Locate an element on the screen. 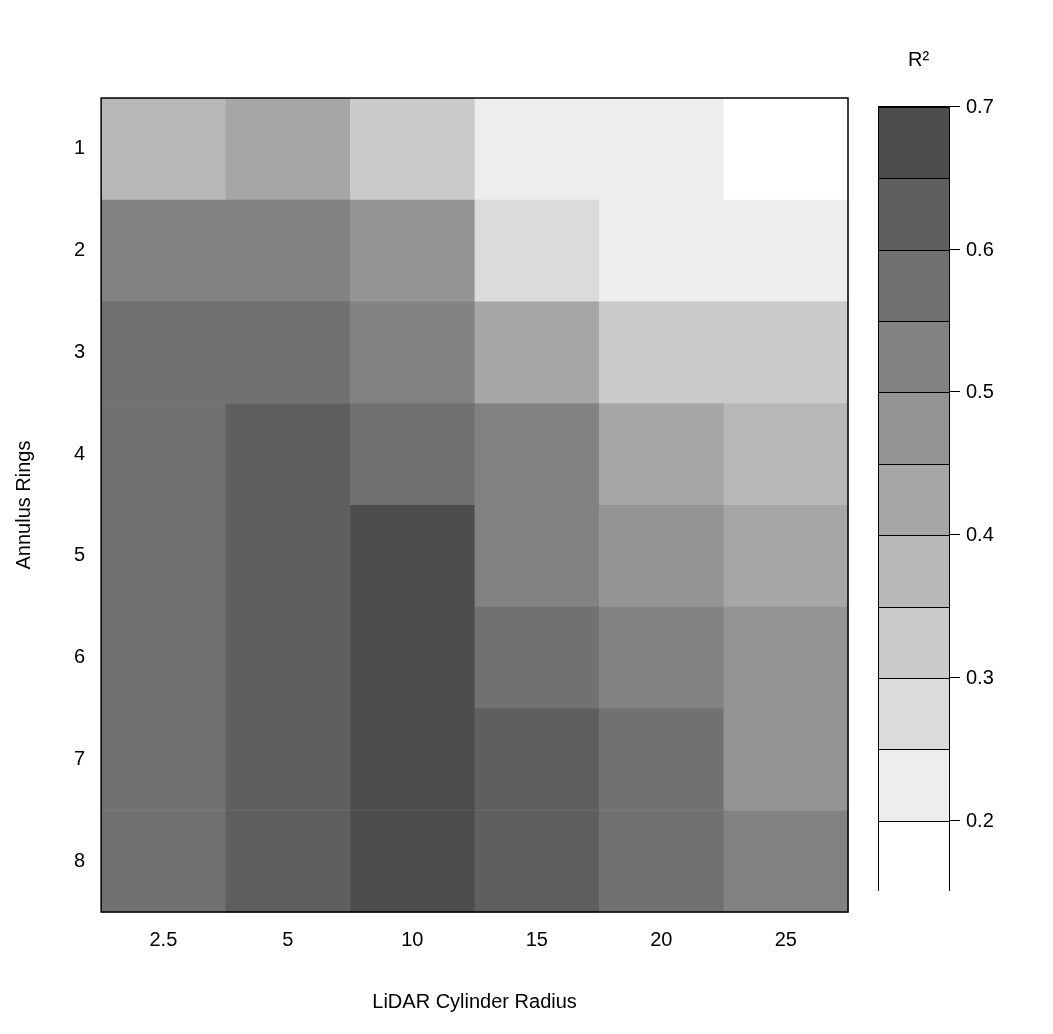 The height and width of the screenshot is (1034, 1053). color-bar-label: 0.5 is located at coordinates (980, 391).